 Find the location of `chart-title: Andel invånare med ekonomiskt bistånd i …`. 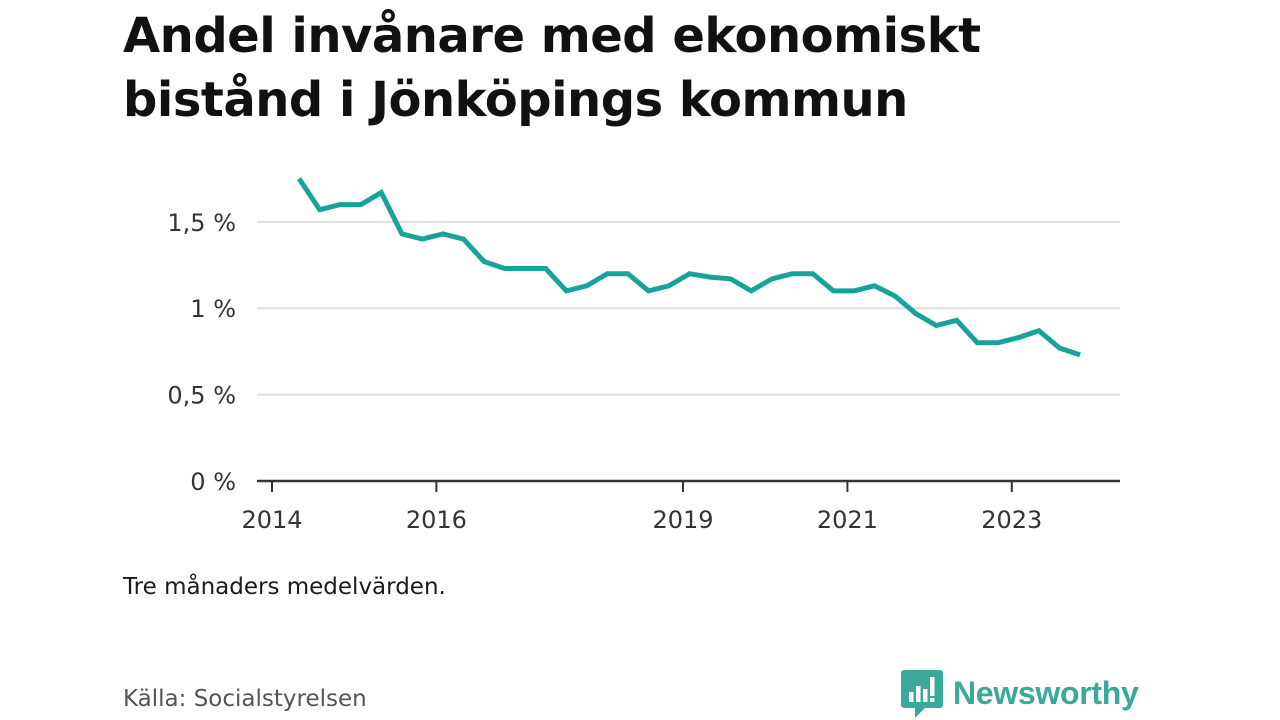

chart-title: Andel invånare med ekonomiskt bistånd i … is located at coordinates (643, 68).